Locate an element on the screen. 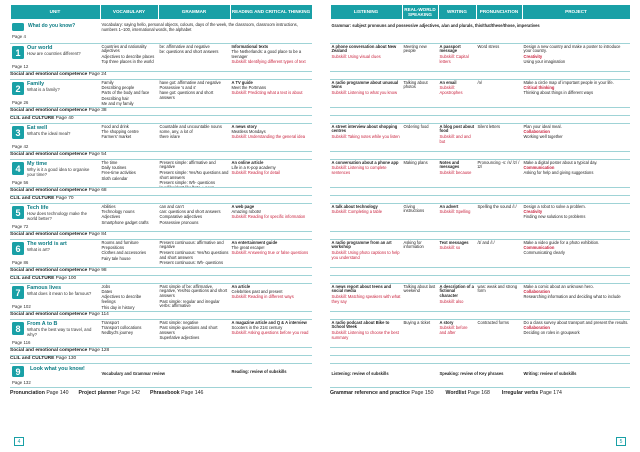  grammar-cell-line: be: affirmative and negative is located at coordinates (184, 46).